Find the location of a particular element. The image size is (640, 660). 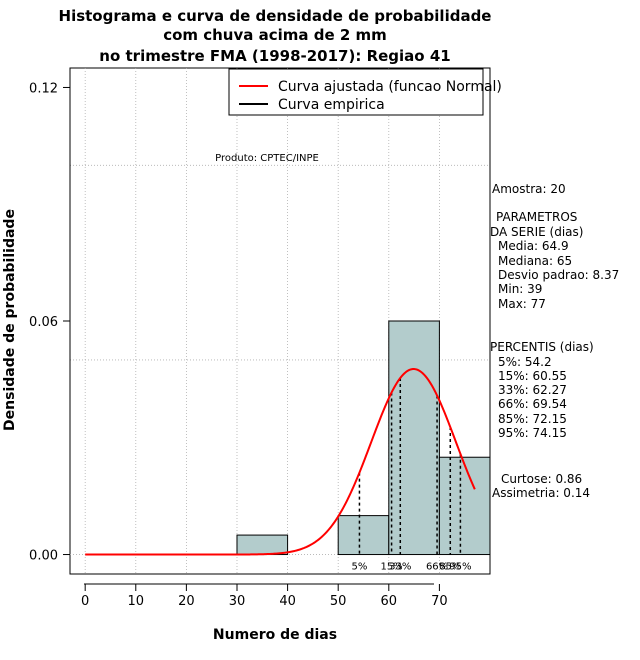

percentile-label: 95% is located at coordinates (460, 567).